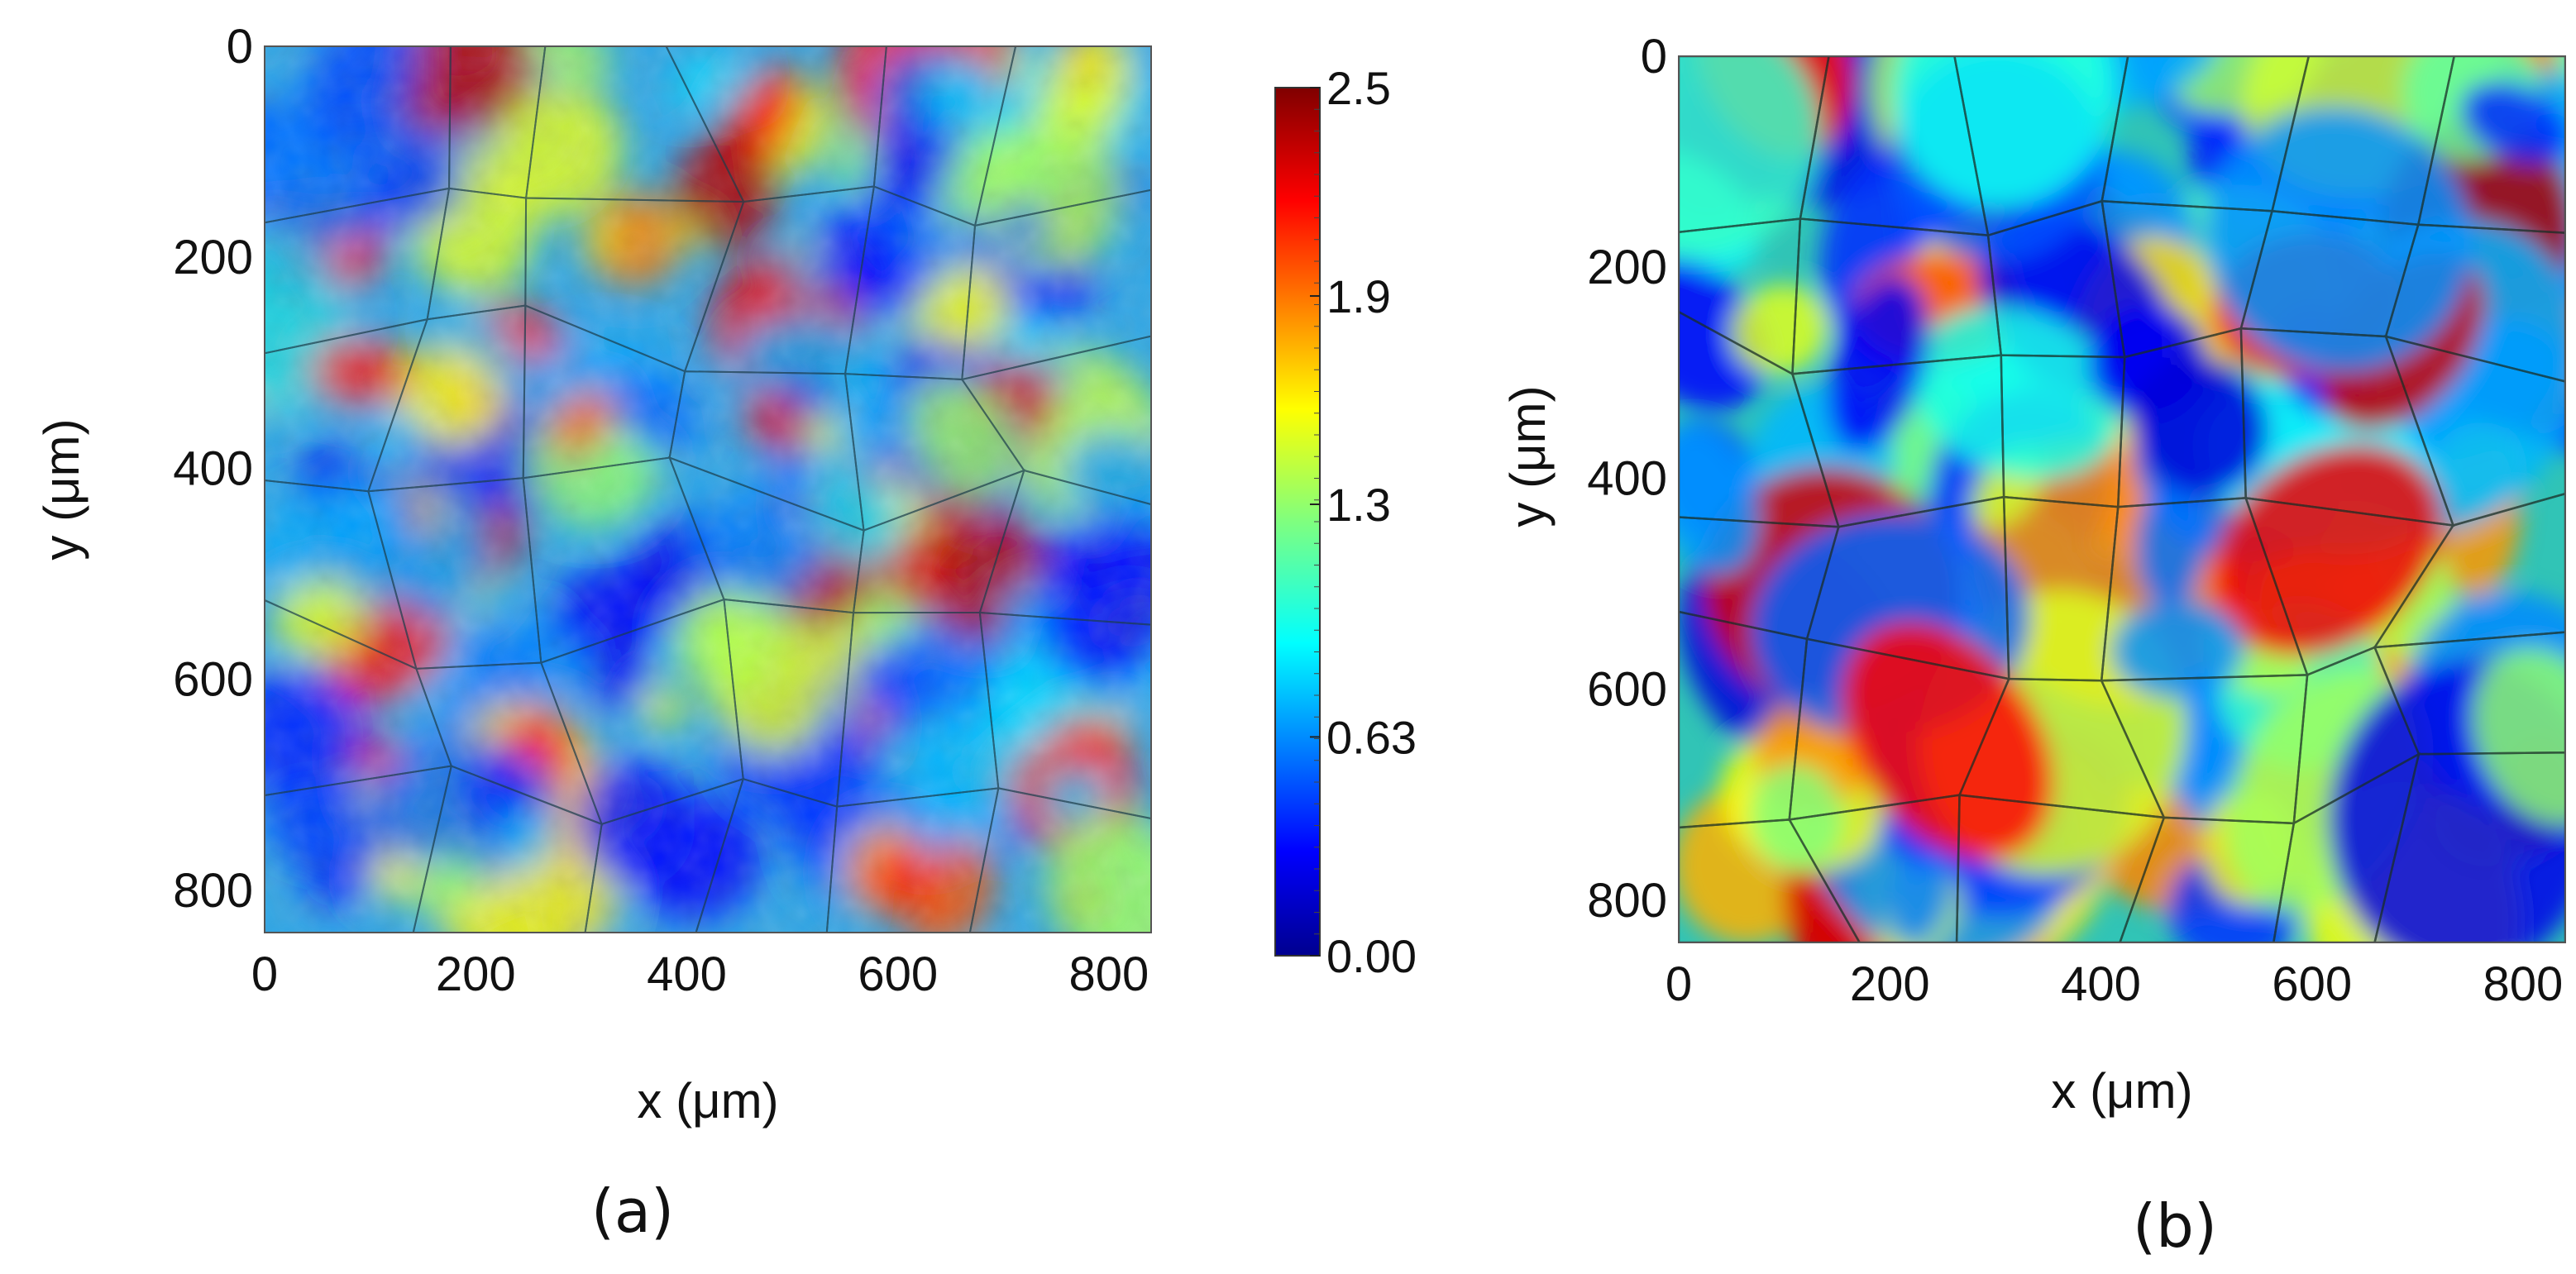  I want to click on panel-a-ytick-label: 600, so click(213, 680).